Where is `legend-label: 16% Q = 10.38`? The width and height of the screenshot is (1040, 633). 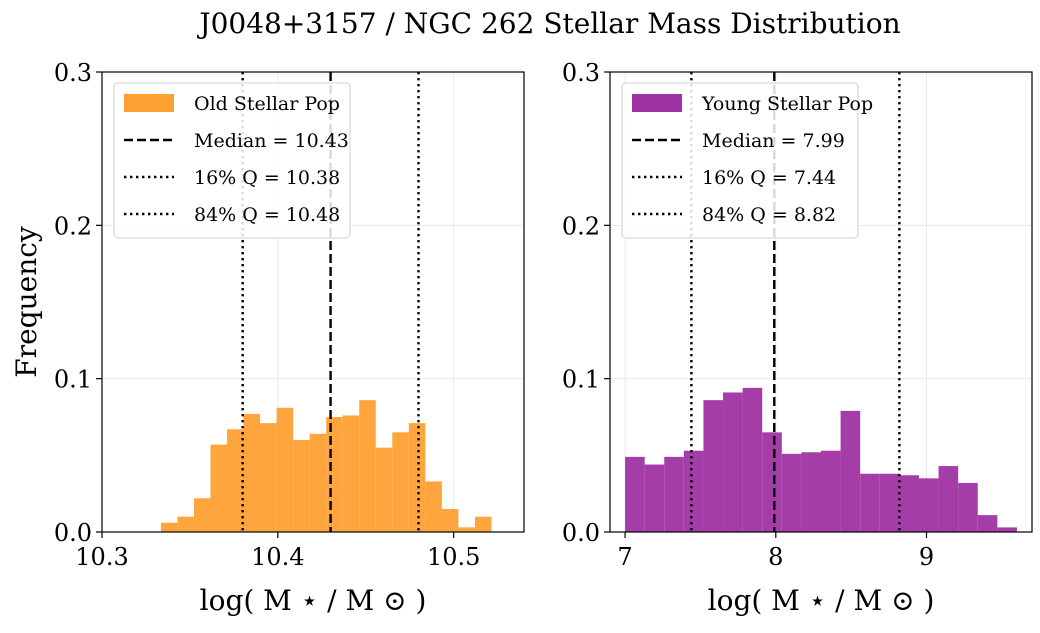 legend-label: 16% Q = 10.38 is located at coordinates (267, 178).